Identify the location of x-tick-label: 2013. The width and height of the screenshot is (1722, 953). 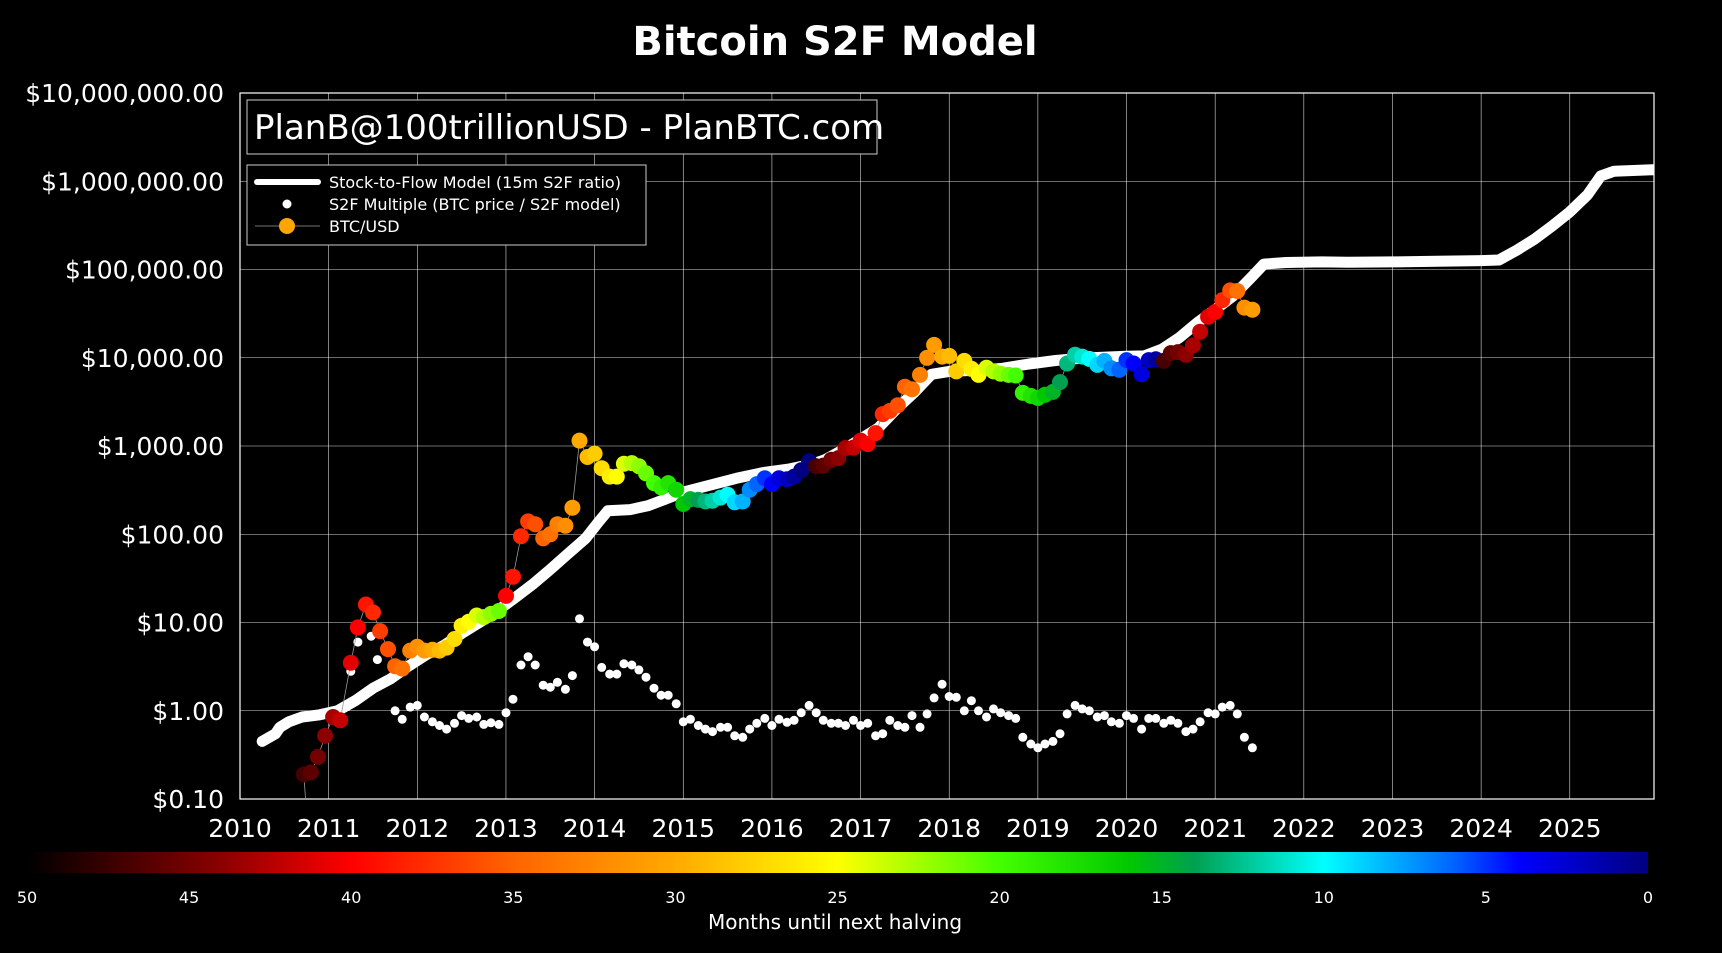
(506, 828).